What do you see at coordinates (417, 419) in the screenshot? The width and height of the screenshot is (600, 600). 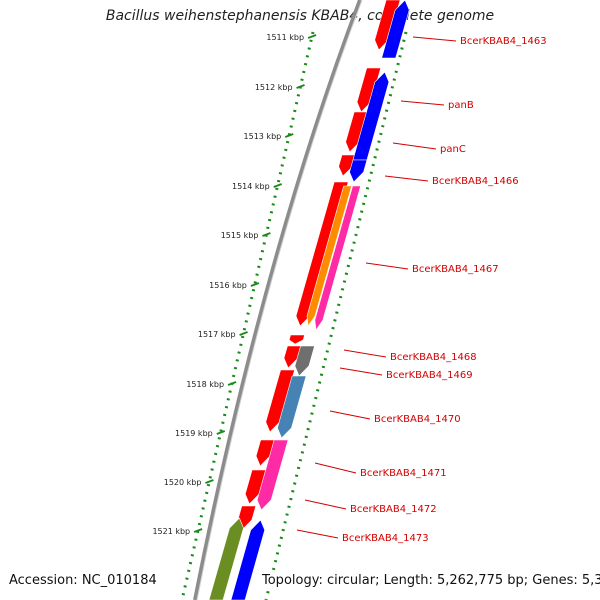 I see `gene-label-8: BcerKBAB4_1470` at bounding box center [417, 419].